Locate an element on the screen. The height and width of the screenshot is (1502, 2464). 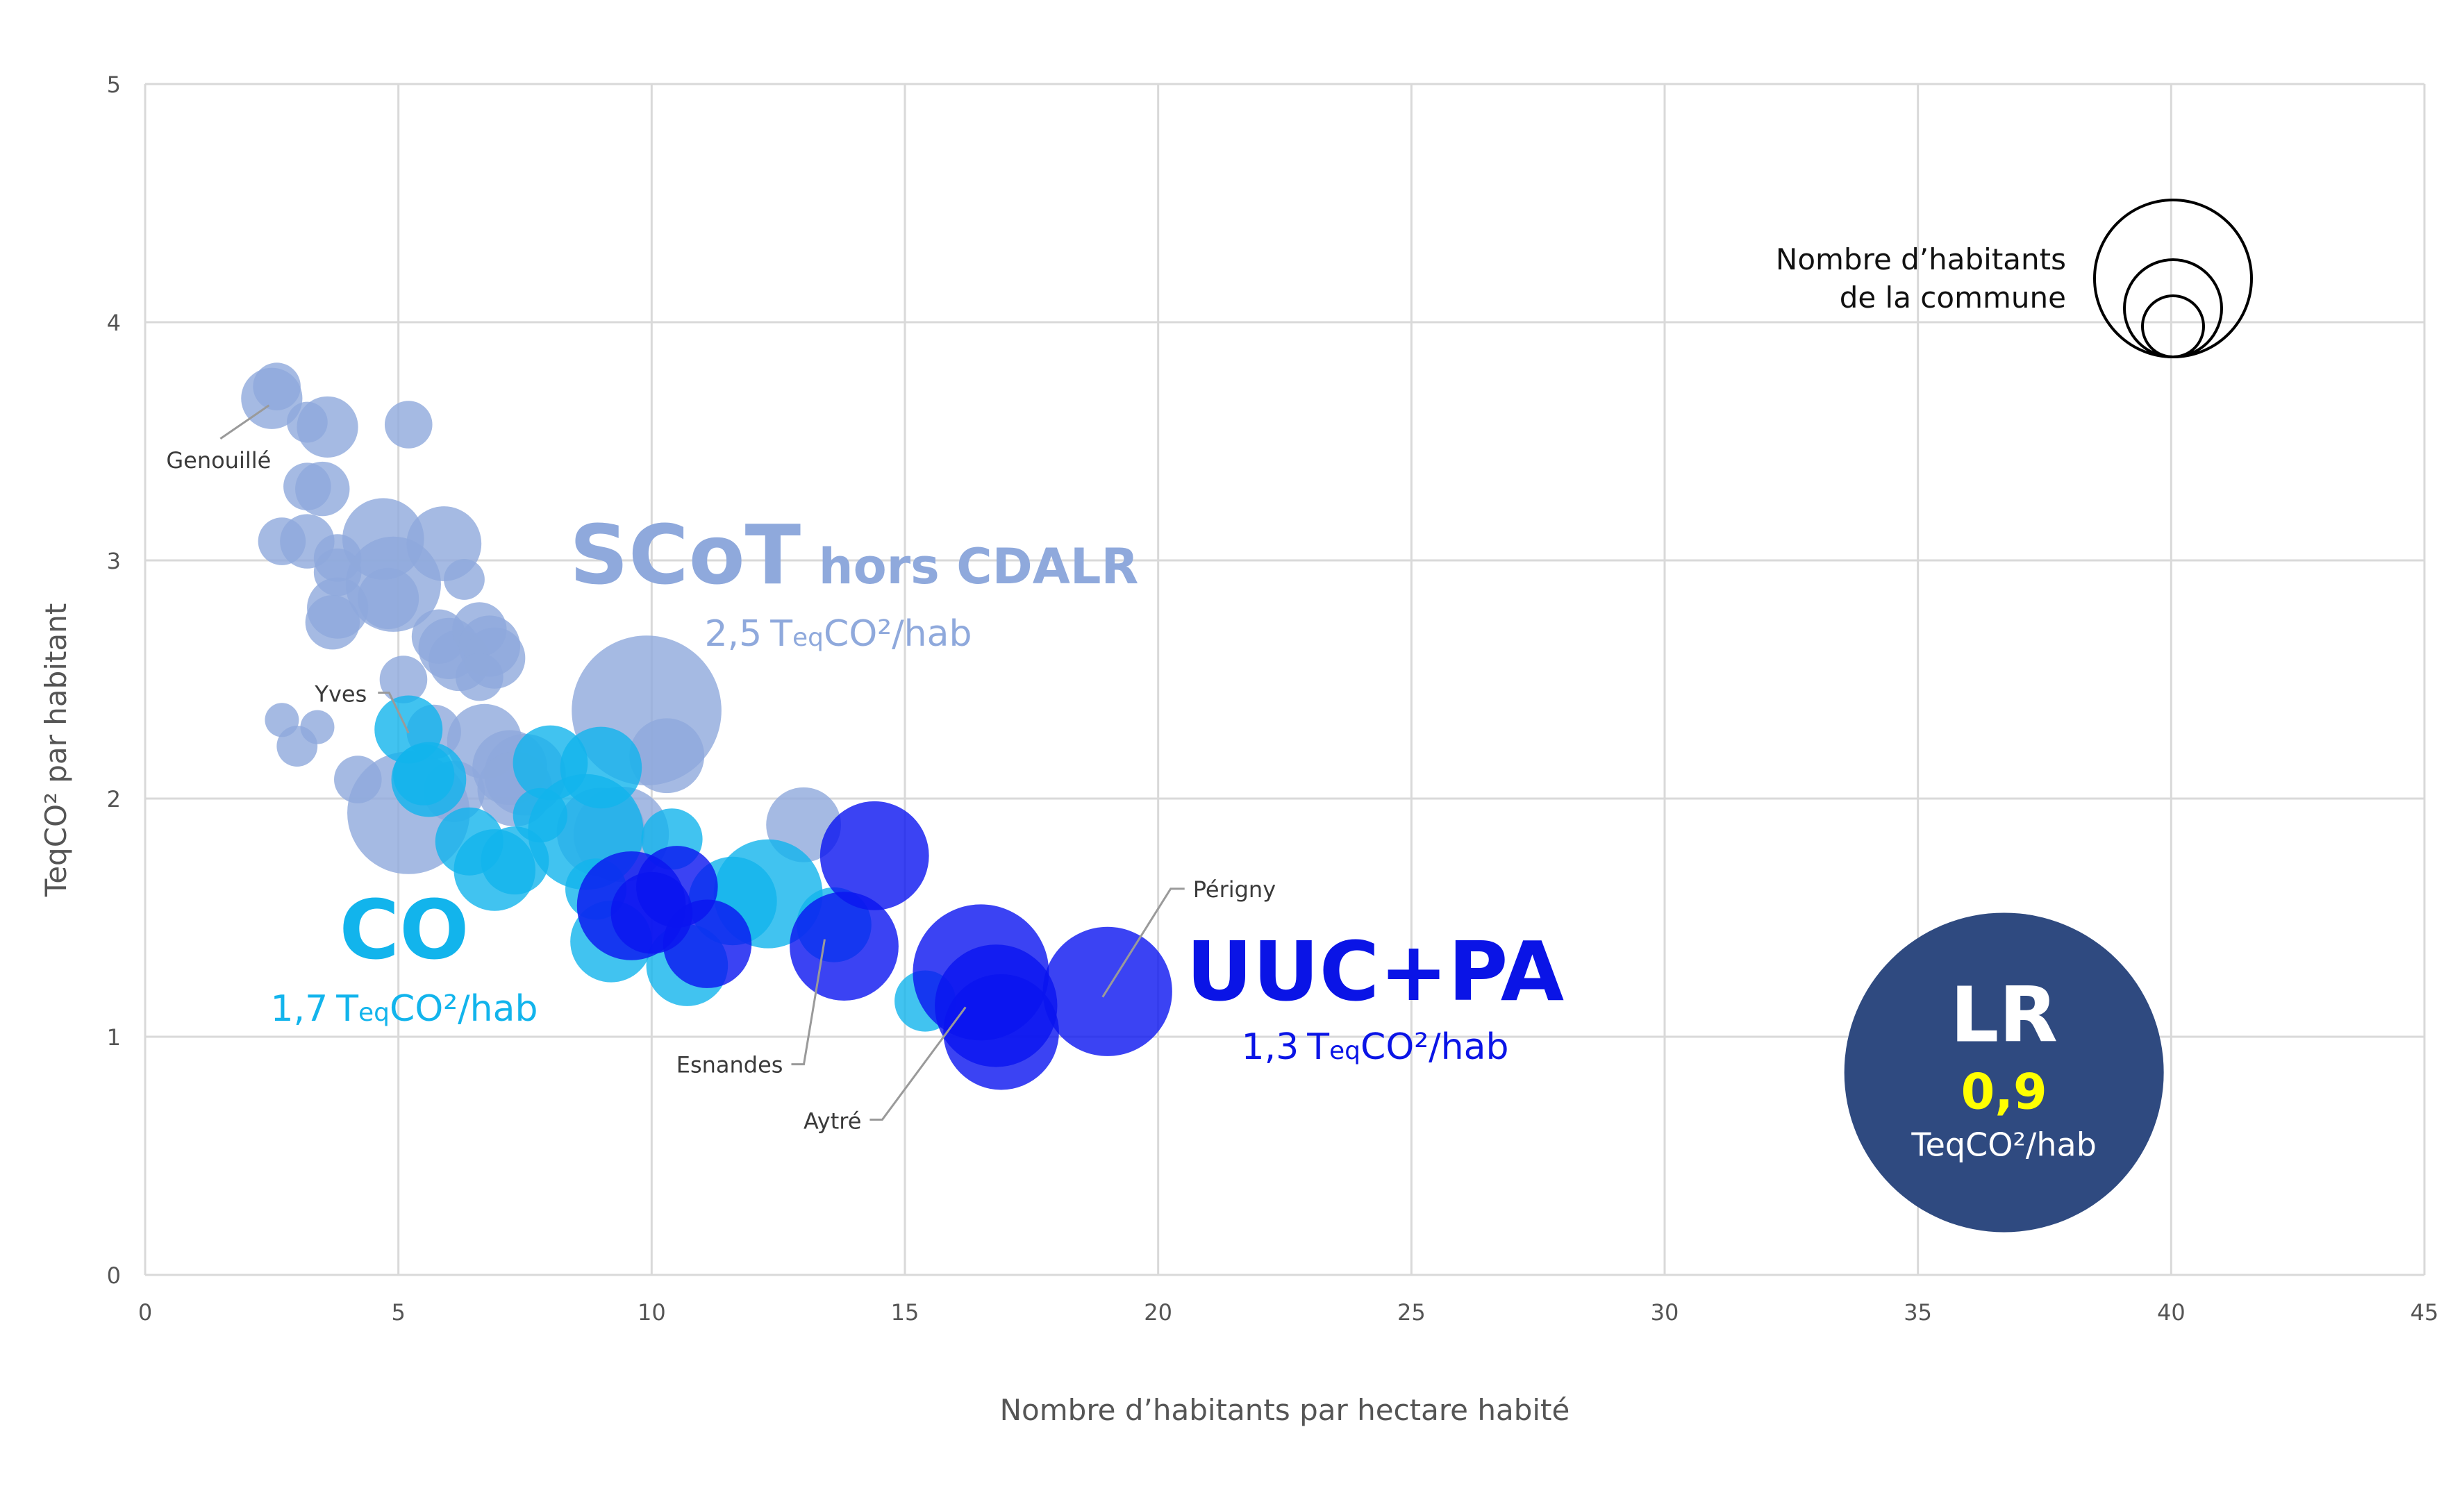
size-legend-circle-medium is located at coordinates (2173, 308).